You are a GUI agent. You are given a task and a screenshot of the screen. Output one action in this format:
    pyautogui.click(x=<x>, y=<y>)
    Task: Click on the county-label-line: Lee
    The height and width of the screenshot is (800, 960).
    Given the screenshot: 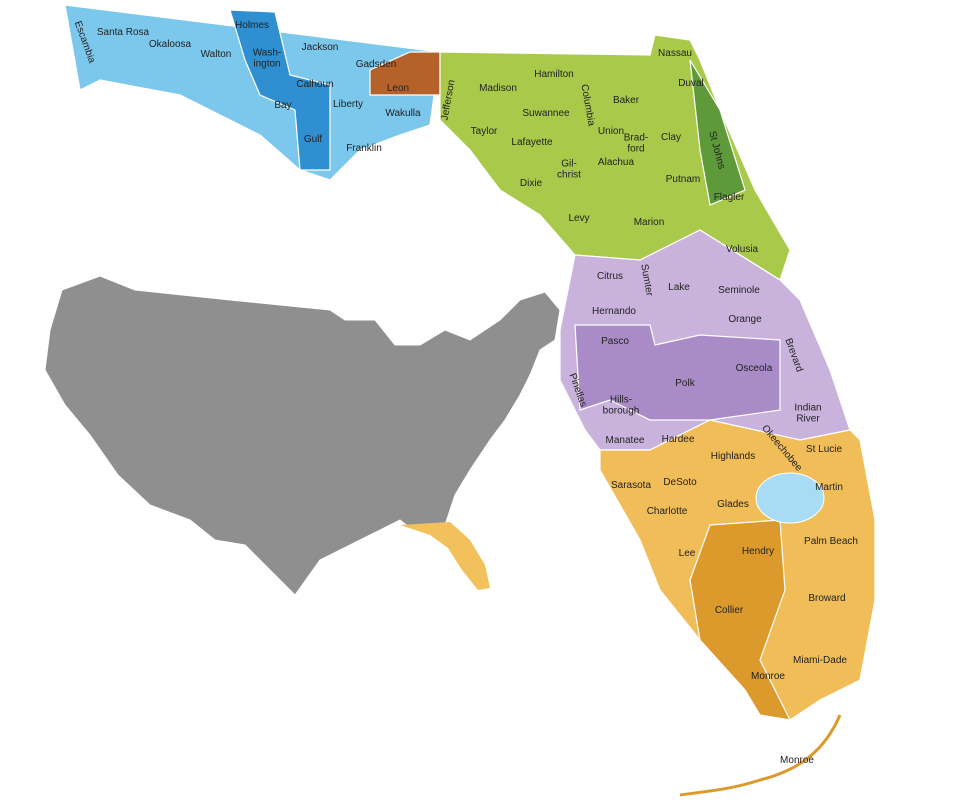 What is the action you would take?
    pyautogui.click(x=687, y=553)
    